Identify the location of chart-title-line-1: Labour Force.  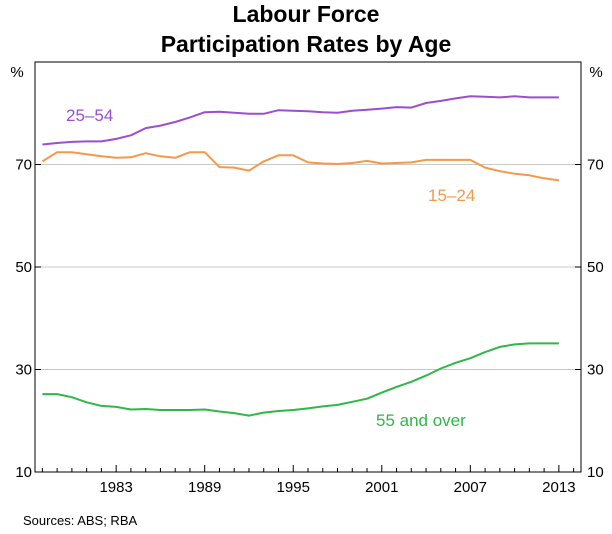
(306, 14).